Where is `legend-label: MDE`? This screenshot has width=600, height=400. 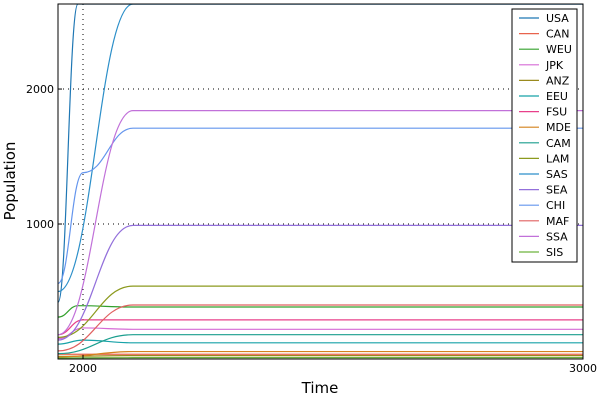 legend-label: MDE is located at coordinates (558, 127).